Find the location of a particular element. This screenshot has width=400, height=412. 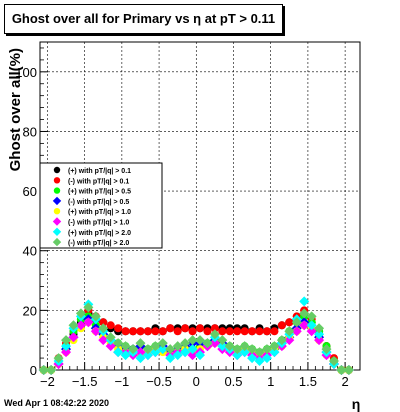

legend-box is located at coordinates (101, 205).